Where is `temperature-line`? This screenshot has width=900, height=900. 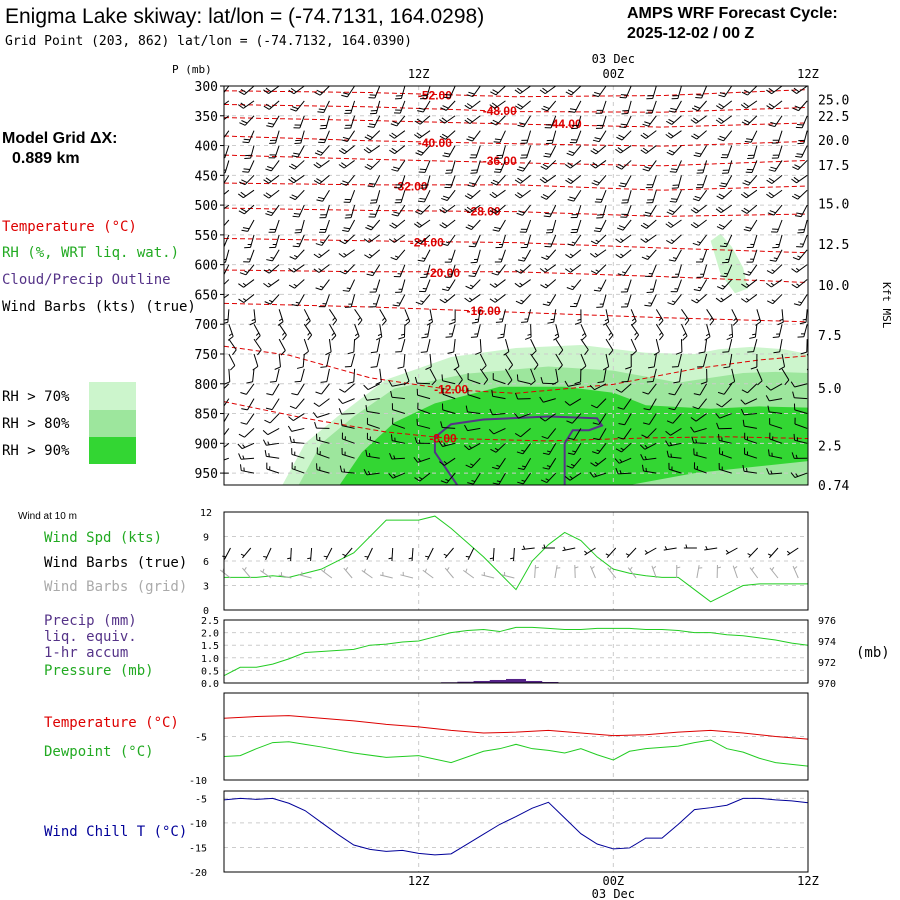 temperature-line is located at coordinates (516, 727).